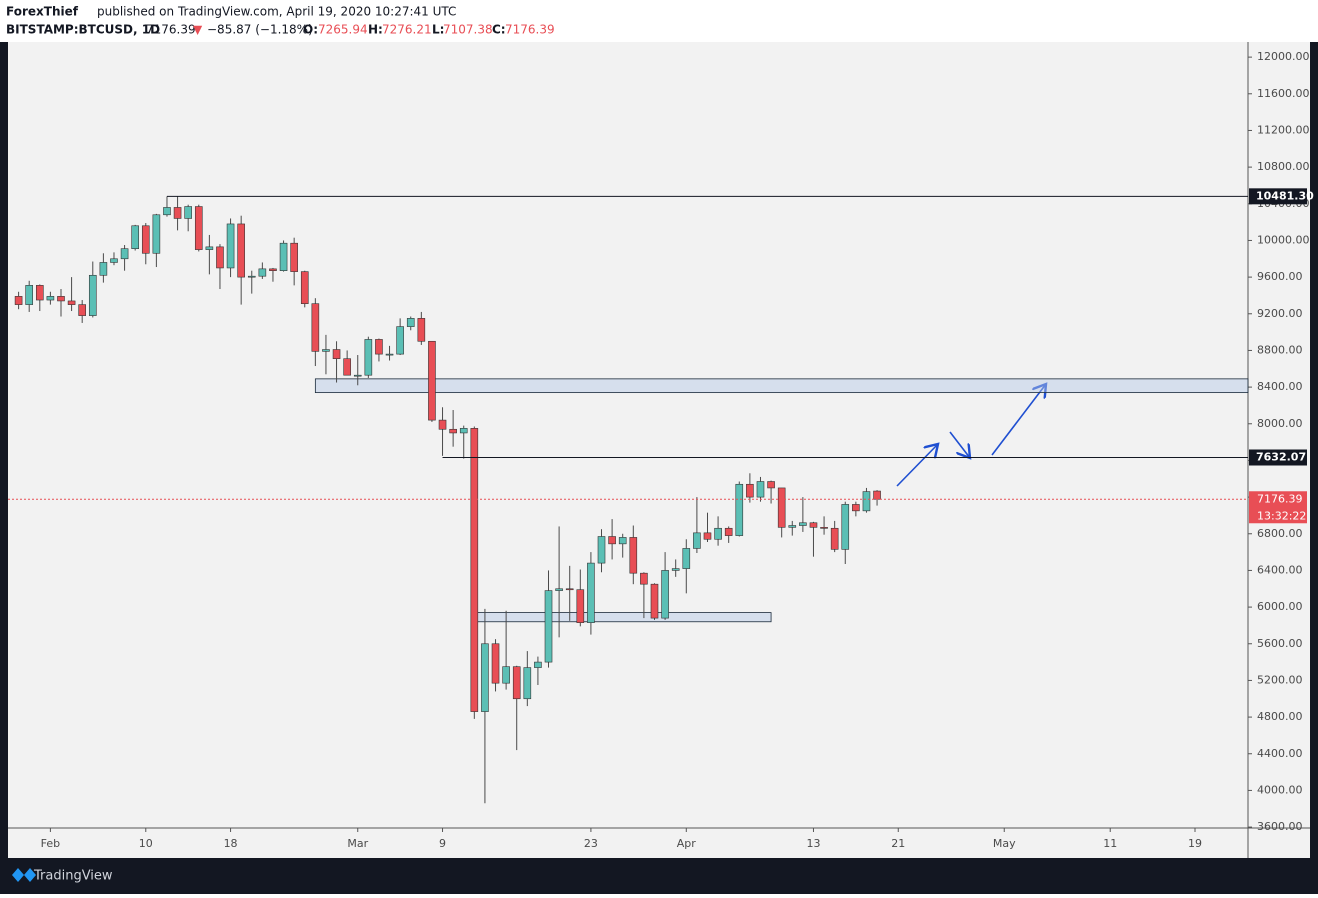 This screenshot has width=1318, height=898. I want to click on last-price-bg, so click(1278, 507).